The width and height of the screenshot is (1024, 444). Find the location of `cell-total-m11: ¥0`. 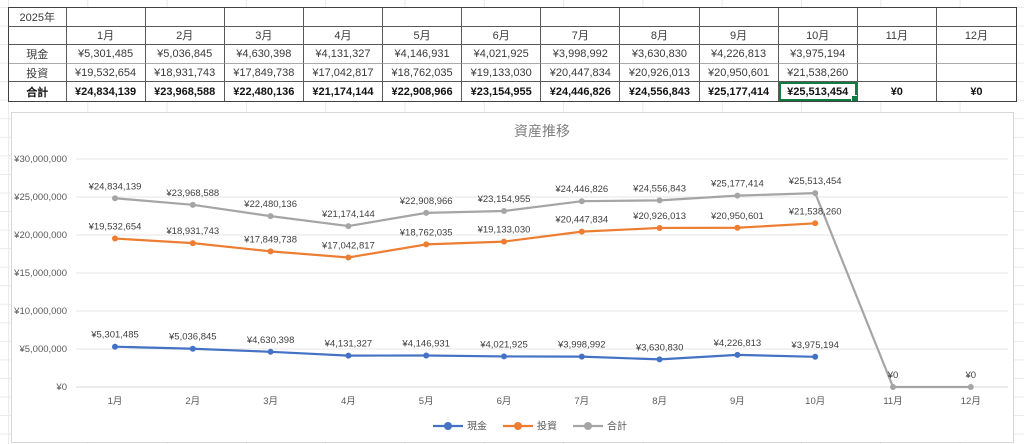

cell-total-m11: ¥0 is located at coordinates (897, 91).